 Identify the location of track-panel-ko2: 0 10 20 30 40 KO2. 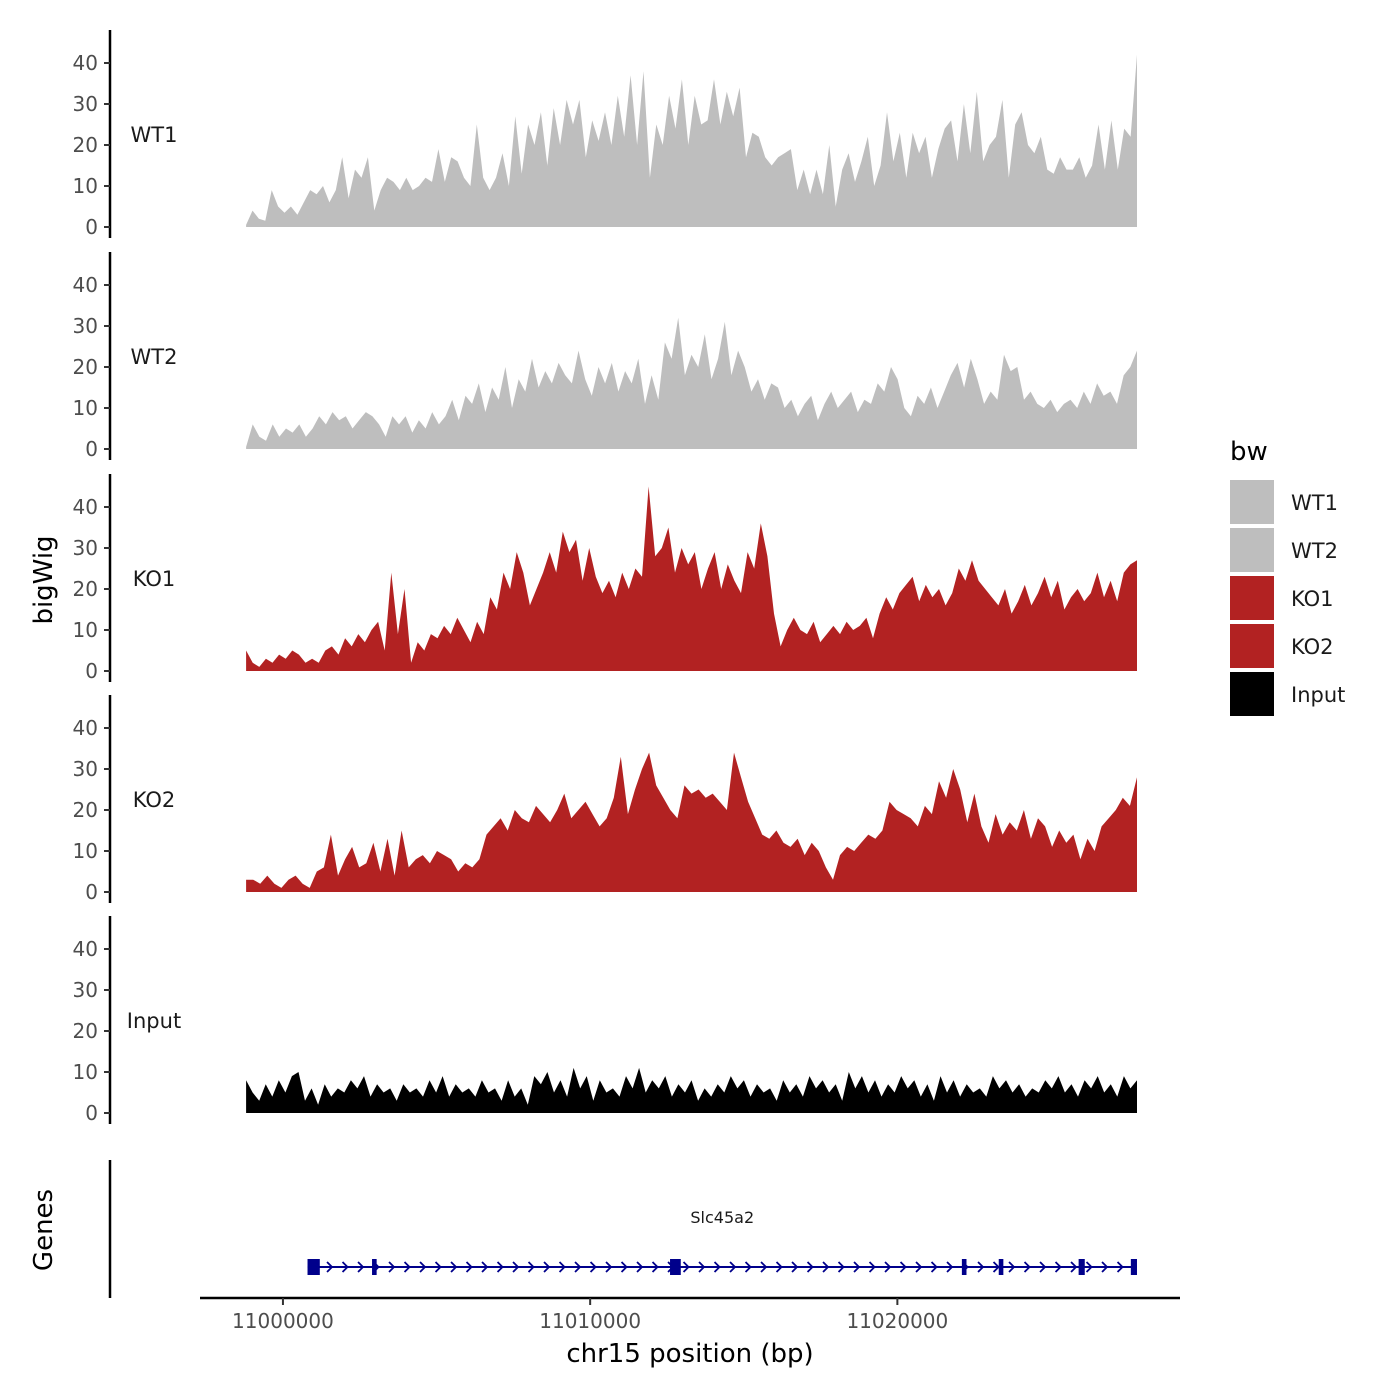
(605, 799).